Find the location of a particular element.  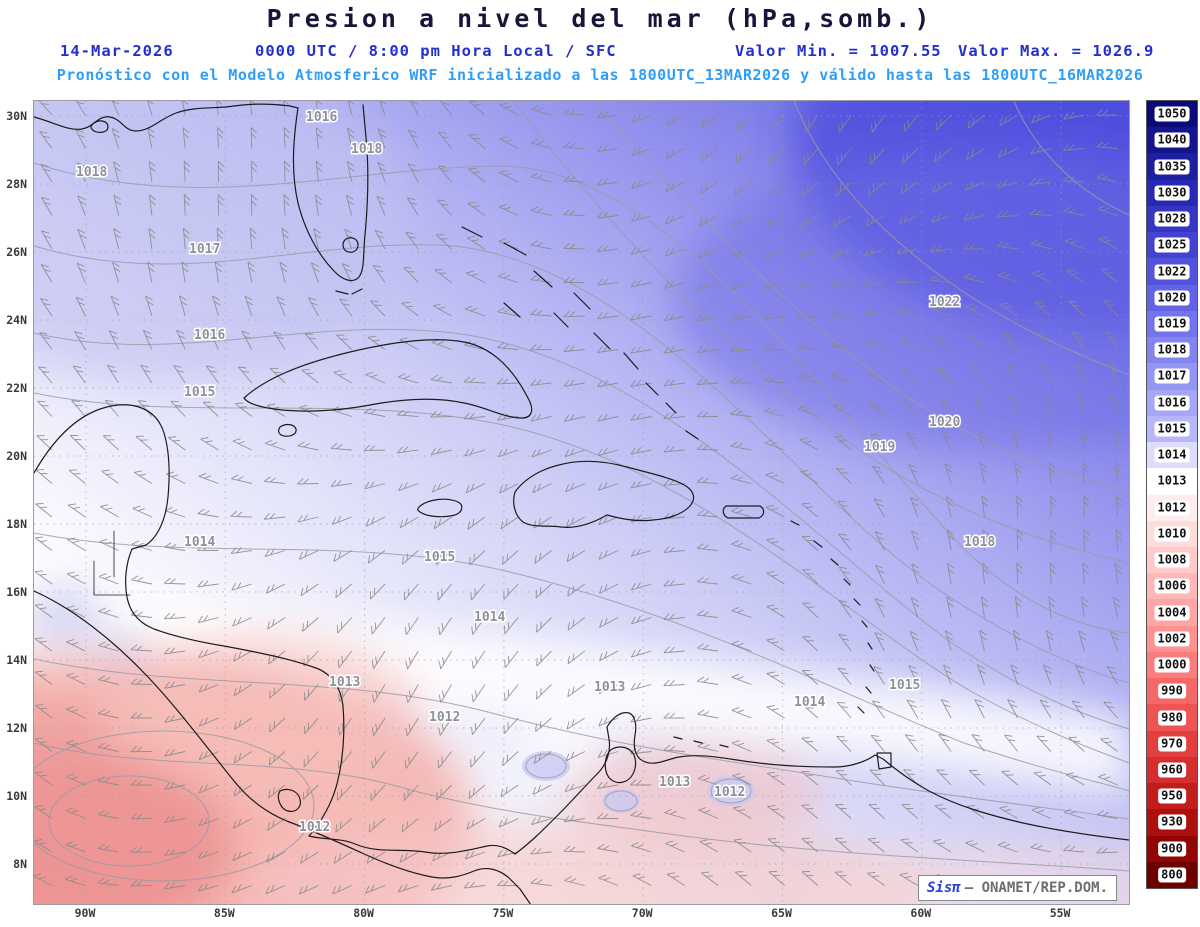

colorbar-cell-1015: 1015 is located at coordinates (1172, 429).